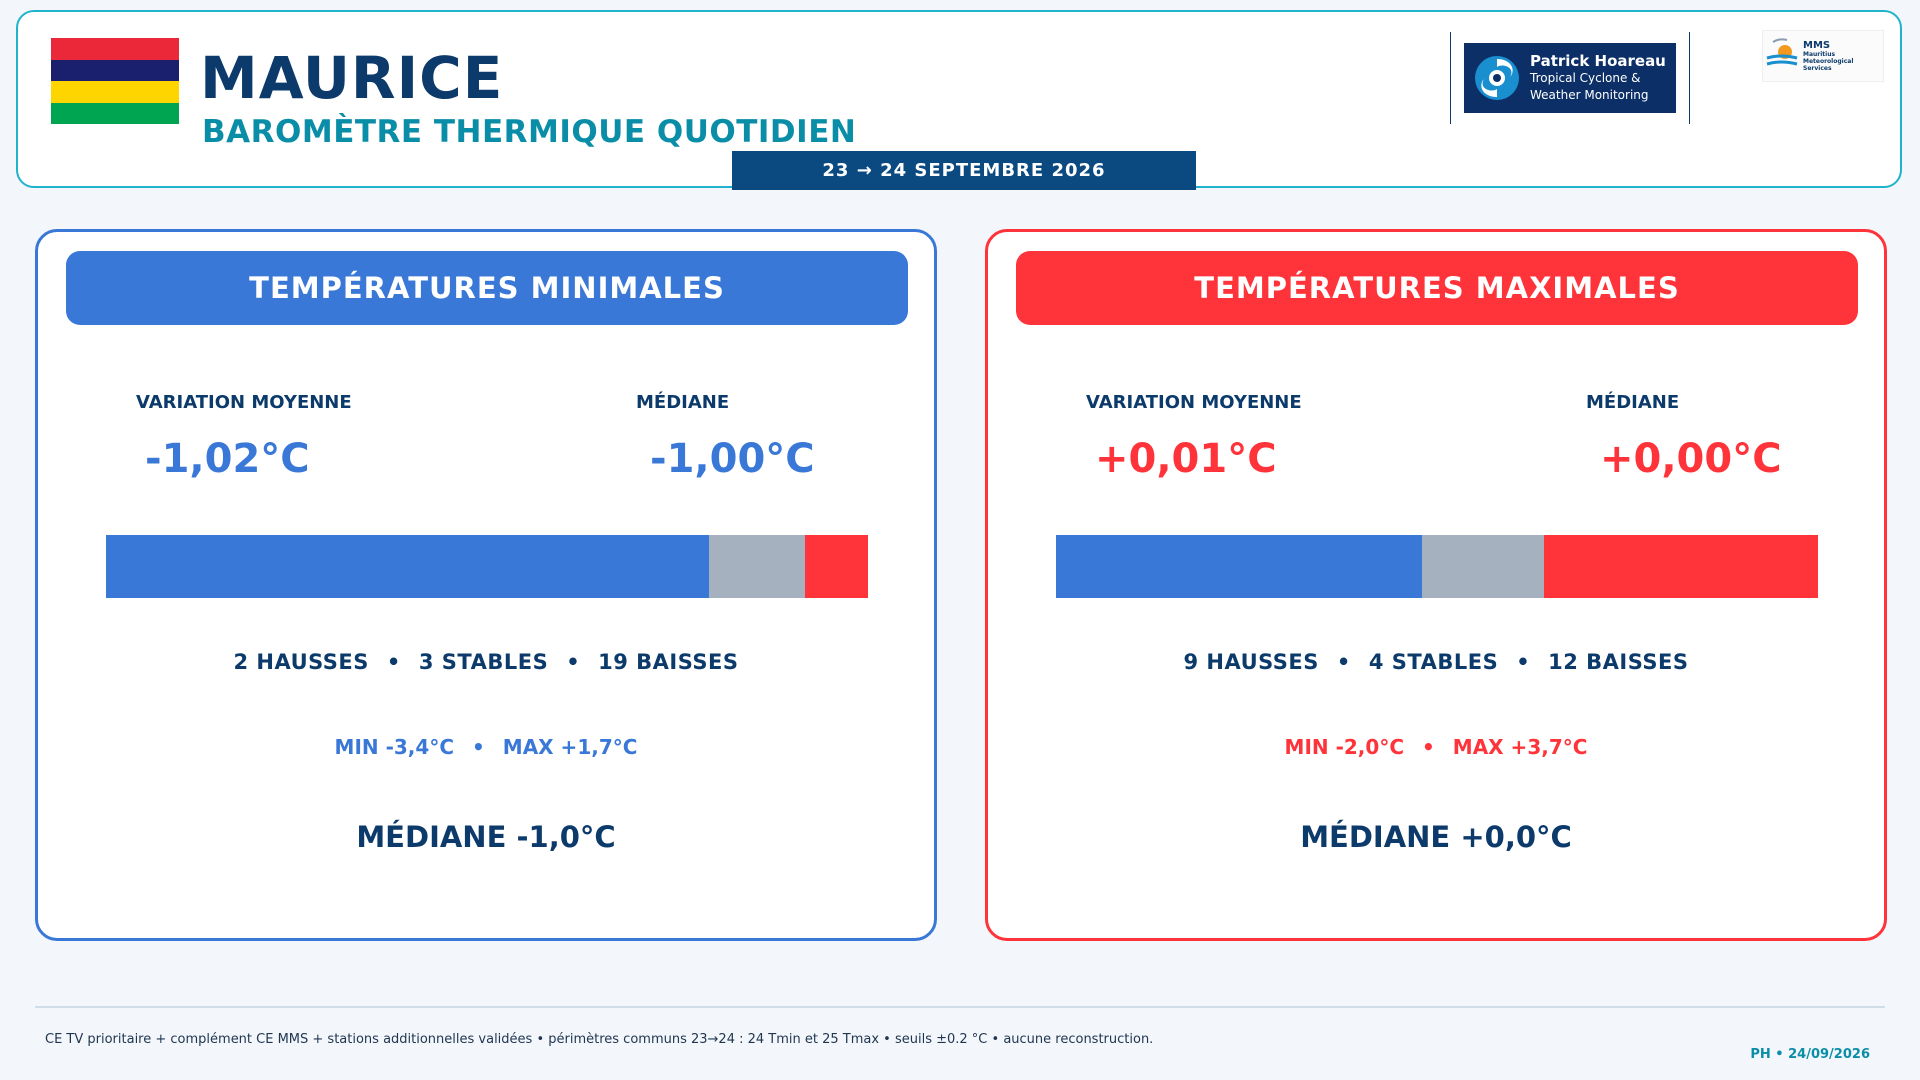  I want to click on partner-tagline-2: Weather Monitoring, so click(1589, 95).